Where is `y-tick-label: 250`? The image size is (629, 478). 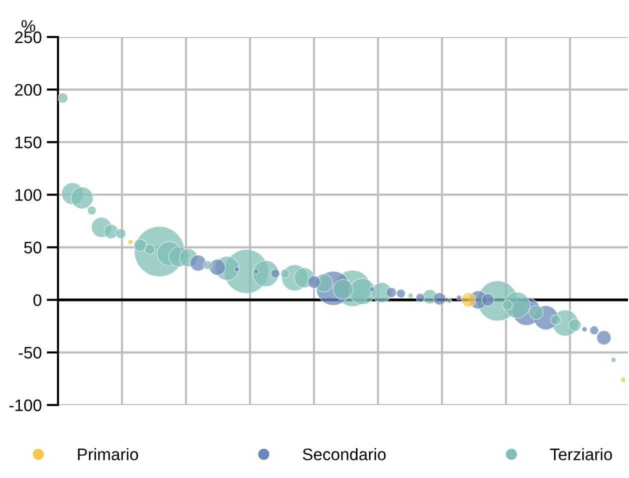 y-tick-label: 250 is located at coordinates (28, 37).